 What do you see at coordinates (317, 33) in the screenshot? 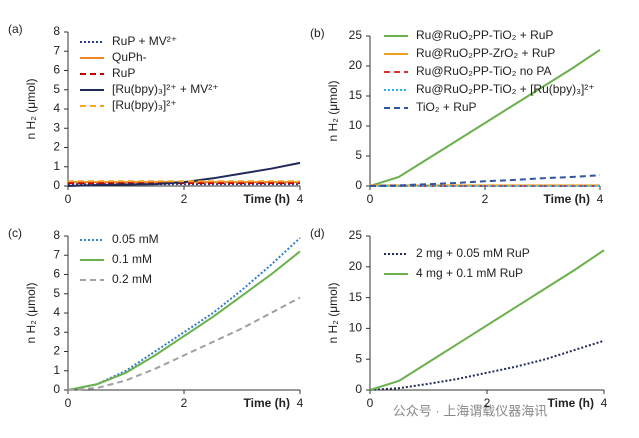
I see `panel-label: (b)` at bounding box center [317, 33].